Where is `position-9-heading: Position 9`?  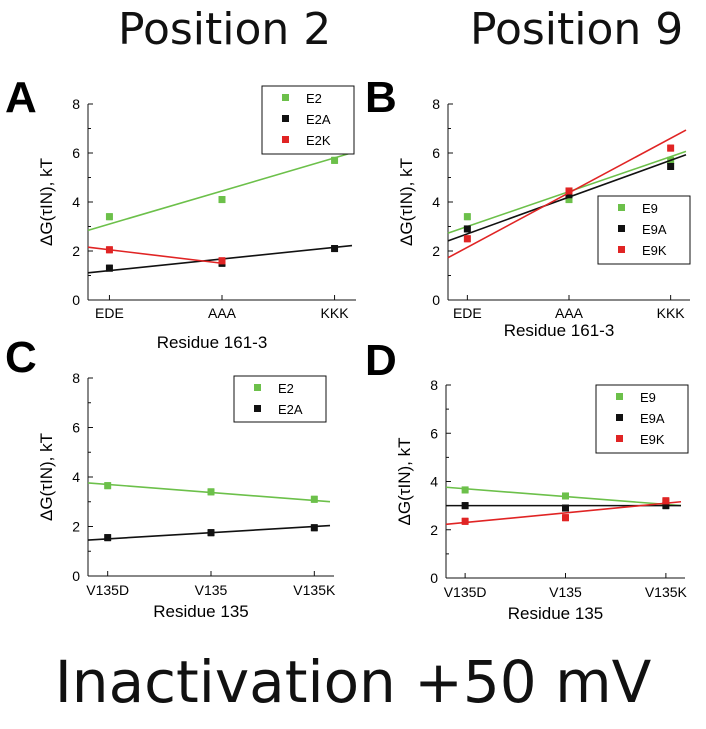
position-9-heading: Position 9 is located at coordinates (577, 29).